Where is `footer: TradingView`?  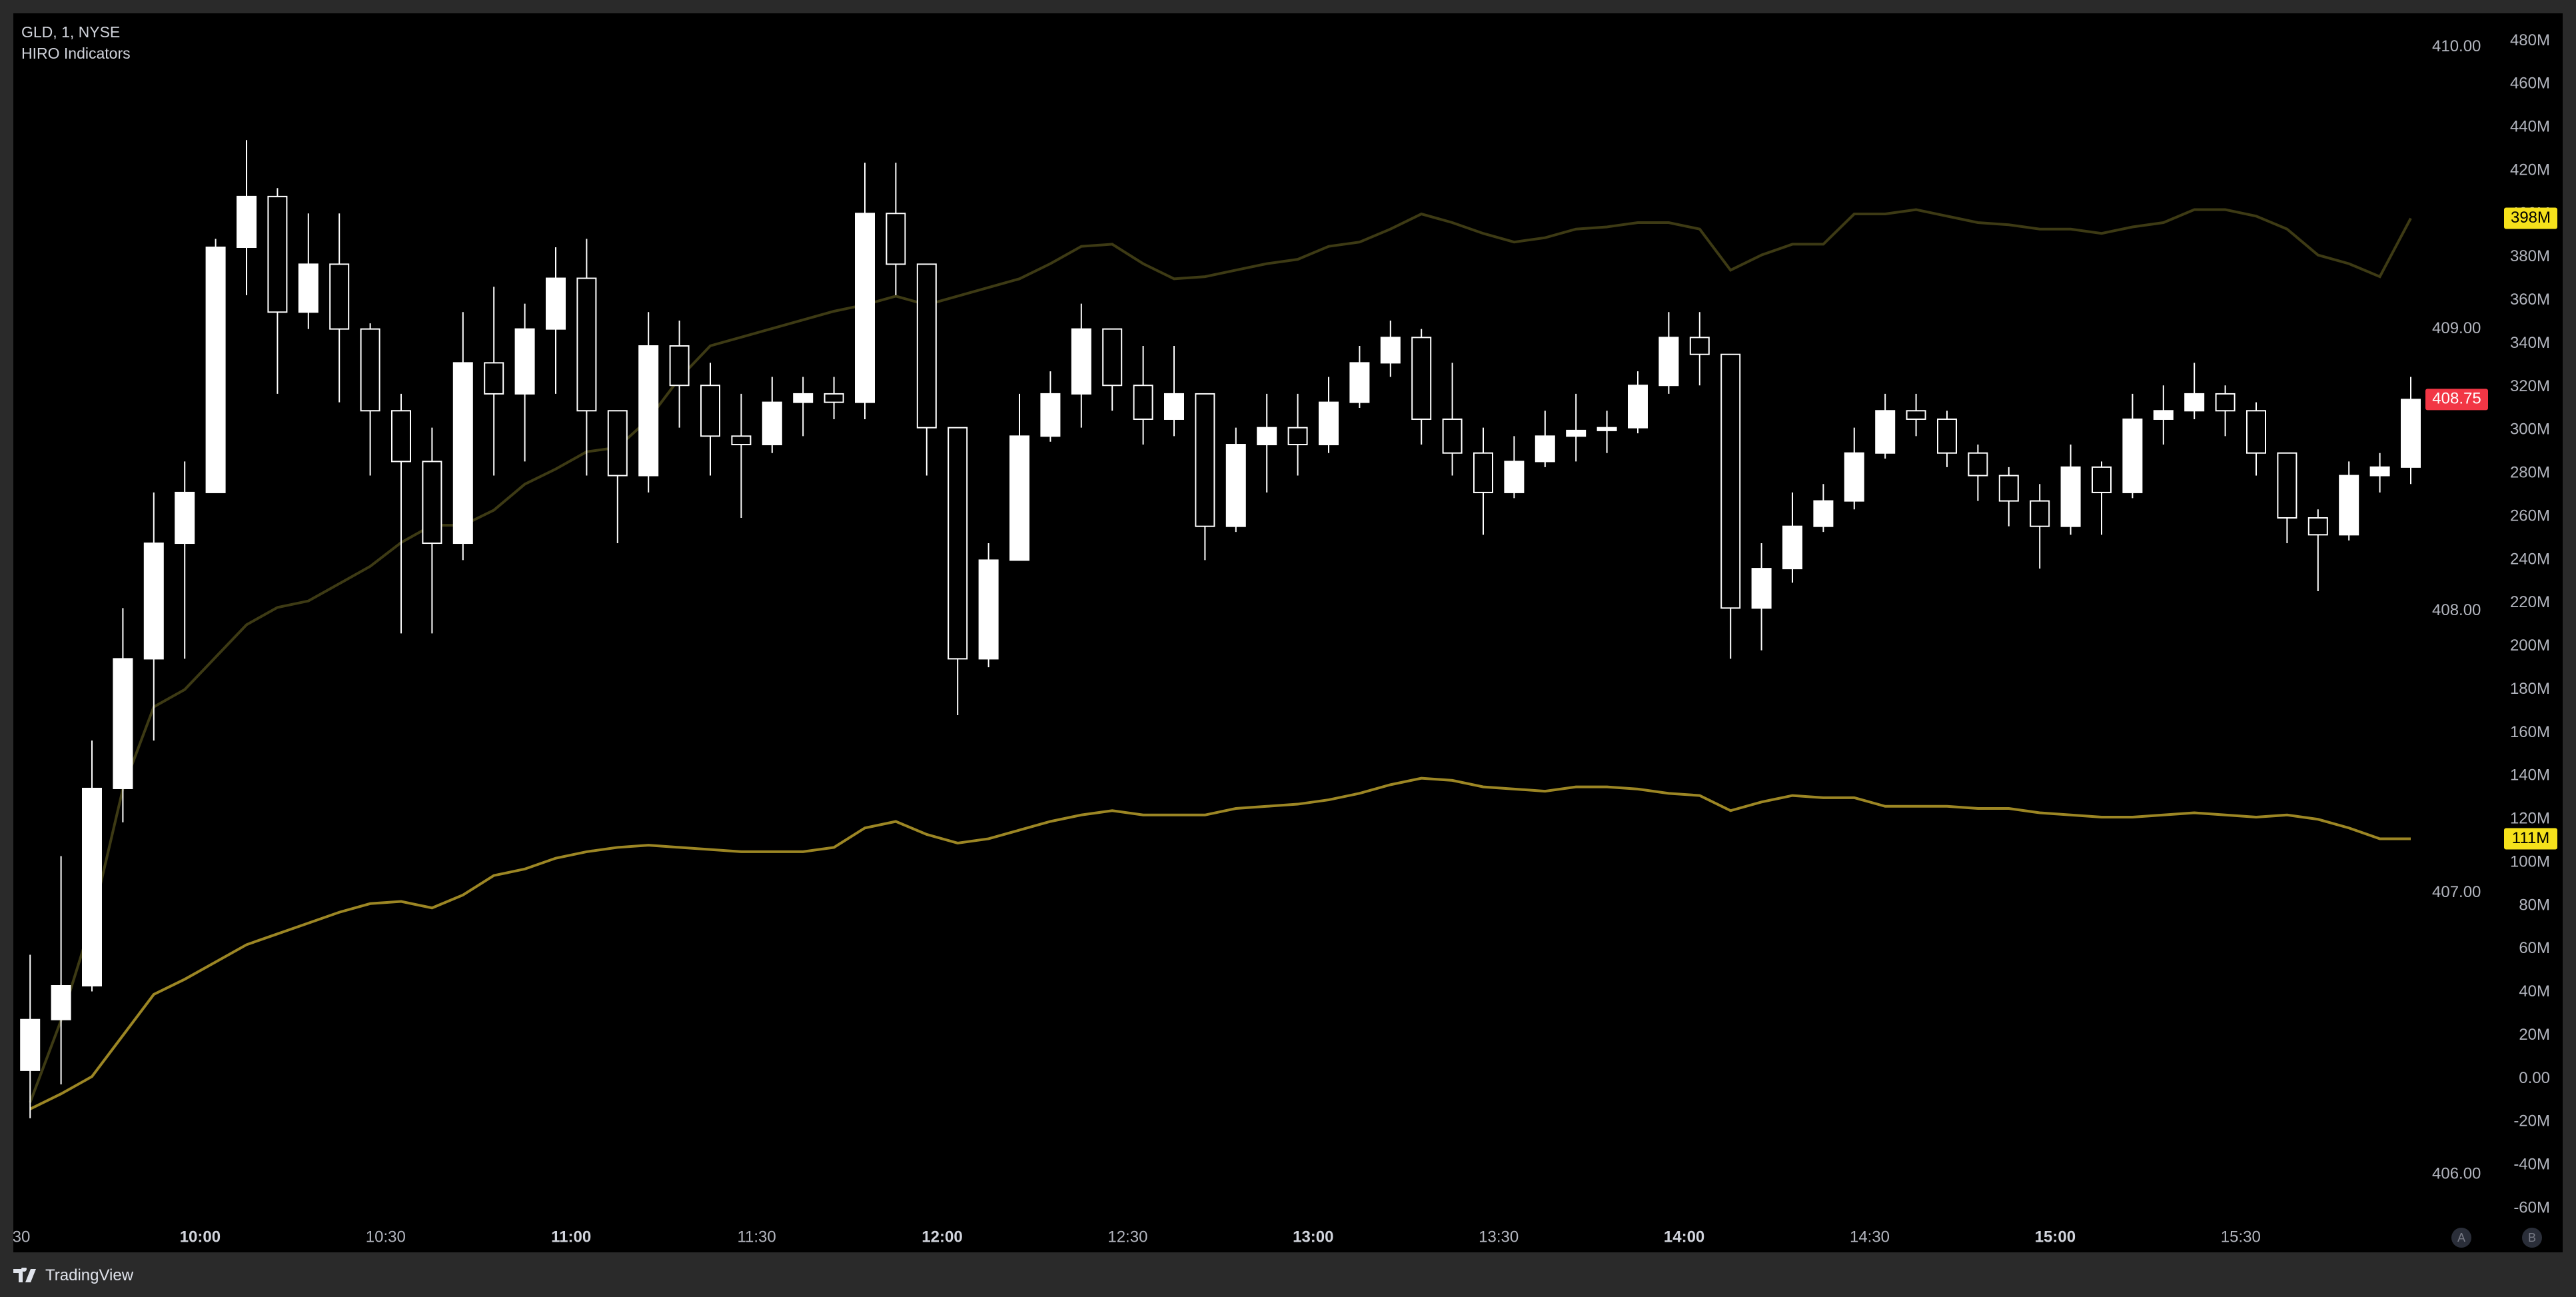
footer: TradingView is located at coordinates (73, 1276).